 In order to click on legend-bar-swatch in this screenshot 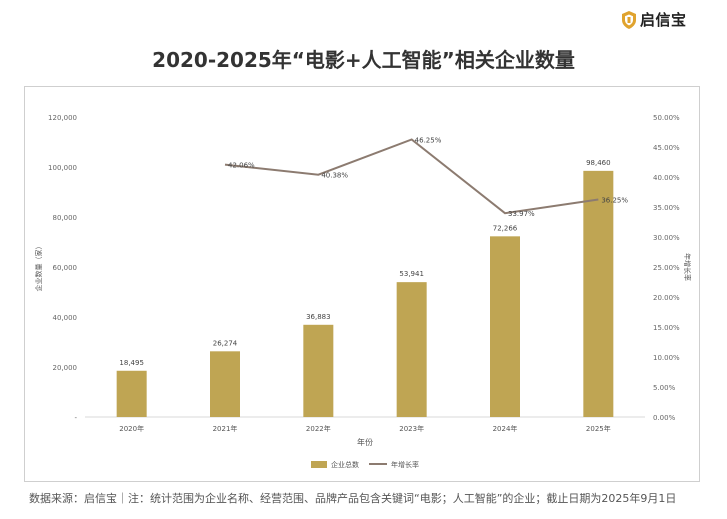, I will do `click(319, 464)`.